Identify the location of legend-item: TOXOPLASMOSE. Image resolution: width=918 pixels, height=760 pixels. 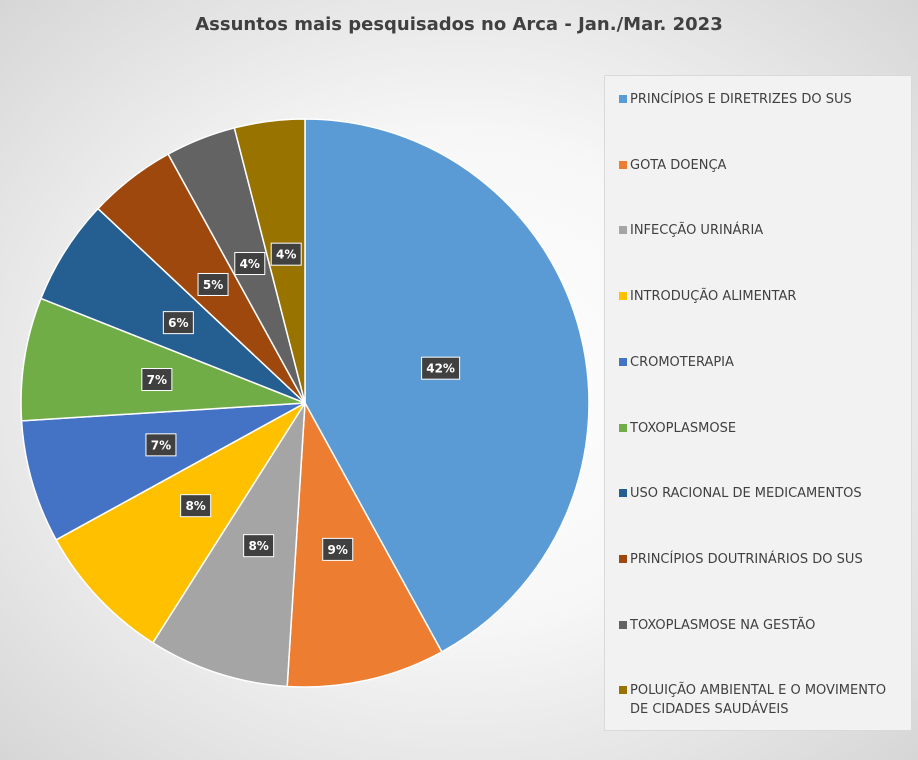
(762, 428).